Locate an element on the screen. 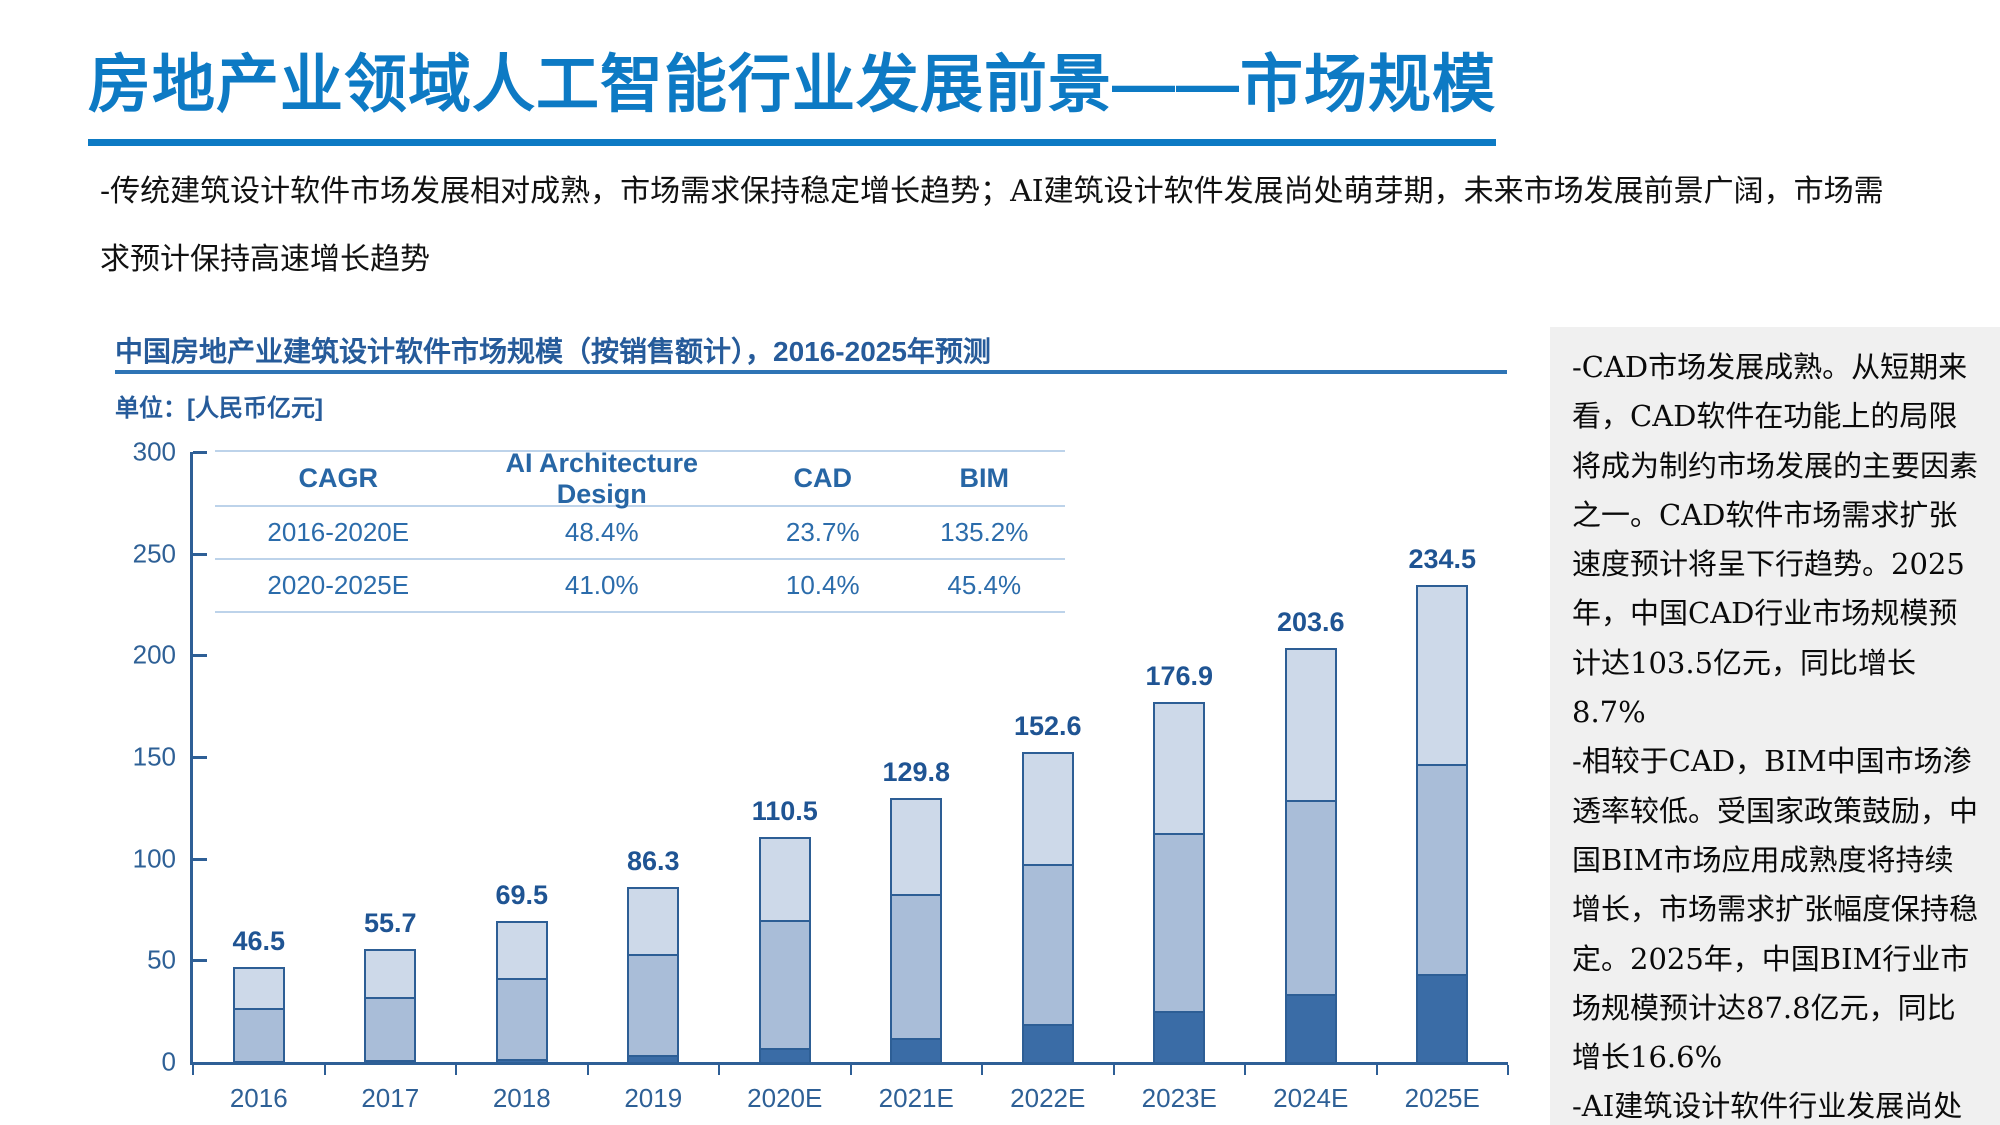 Image resolution: width=2000 pixels, height=1125 pixels. cagr-table-data-row-0-cell: 23.7% is located at coordinates (822, 532).